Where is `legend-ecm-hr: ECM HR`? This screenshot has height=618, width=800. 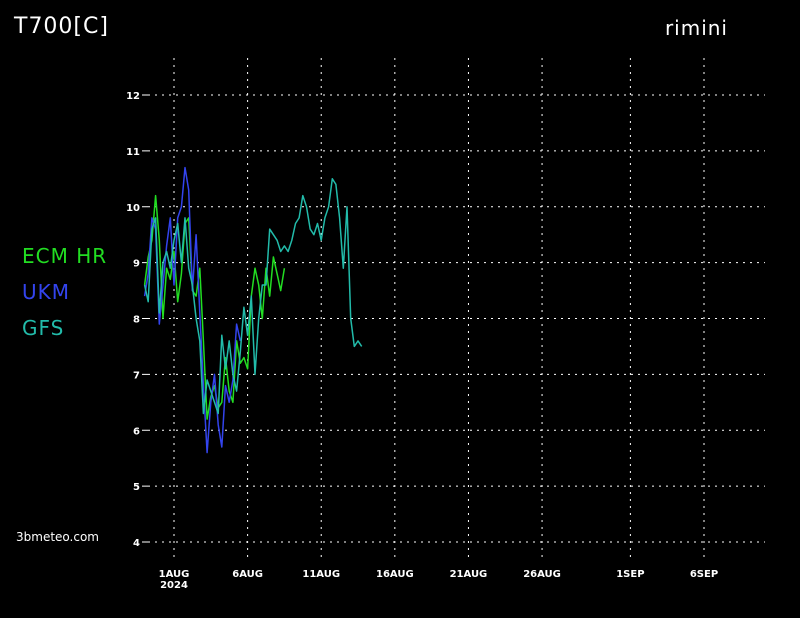
legend-ecm-hr: ECM HR is located at coordinates (65, 256).